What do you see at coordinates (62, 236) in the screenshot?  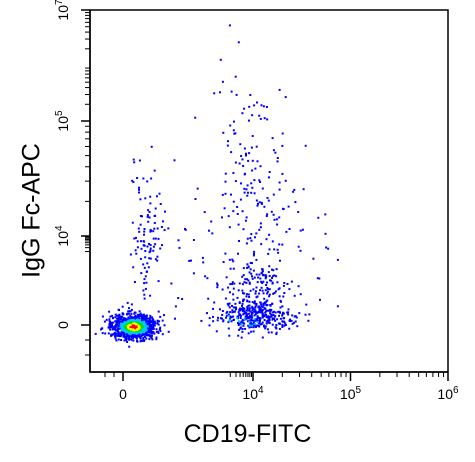 I see `y-tick-label: 104` at bounding box center [62, 236].